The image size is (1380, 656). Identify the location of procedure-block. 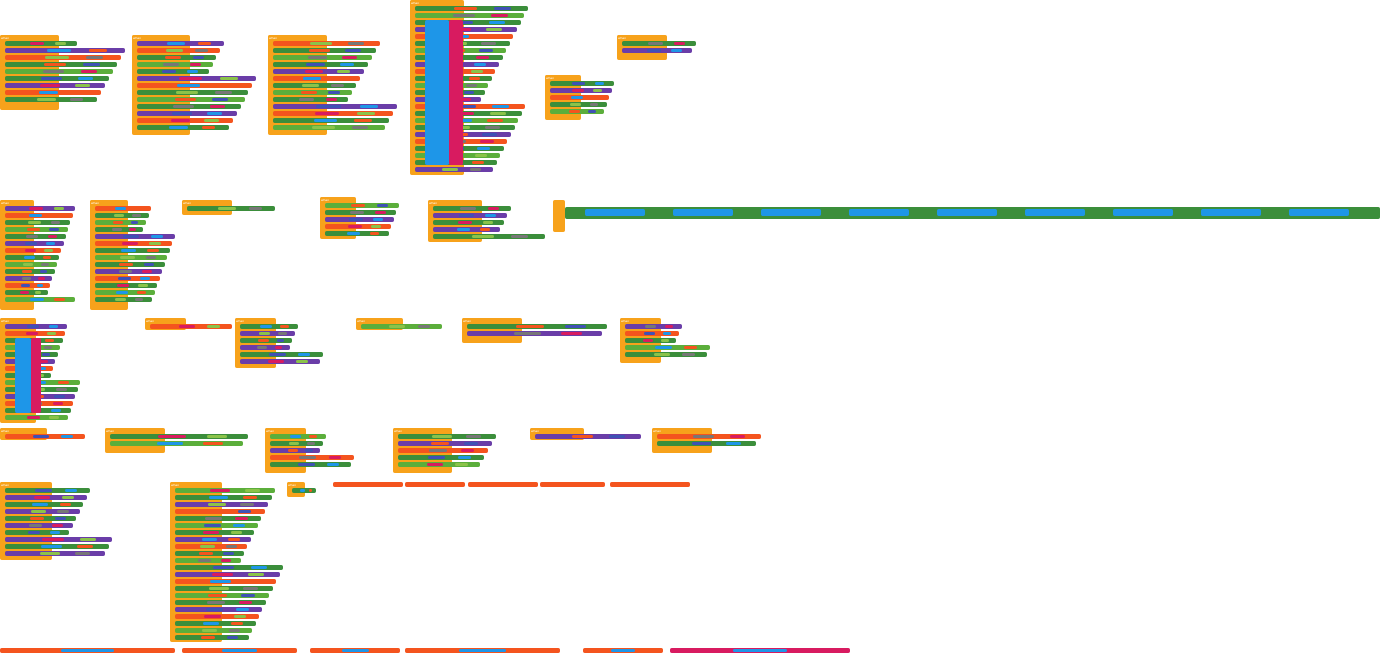
(559, 216).